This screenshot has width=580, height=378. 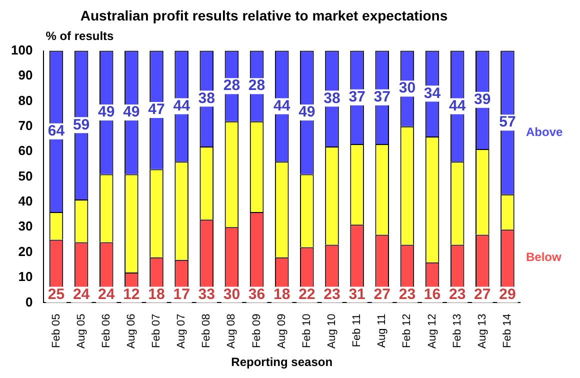 What do you see at coordinates (507, 294) in the screenshot?
I see `data-label: 29` at bounding box center [507, 294].